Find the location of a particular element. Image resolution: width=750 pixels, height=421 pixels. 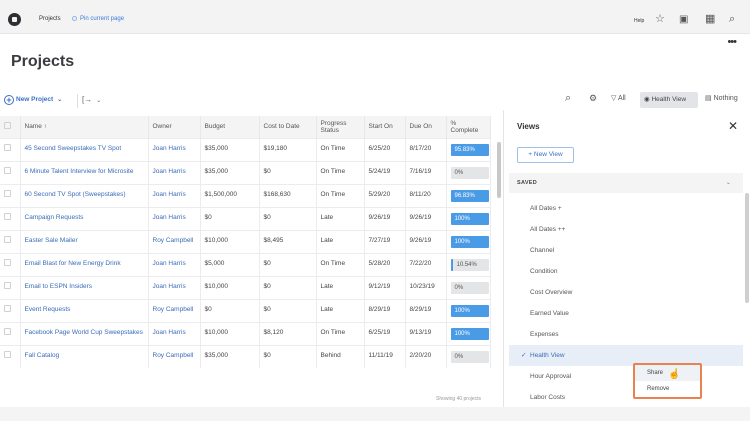

cell-name: Facebook Page World Cup Sweepstakes is located at coordinates (84, 333).